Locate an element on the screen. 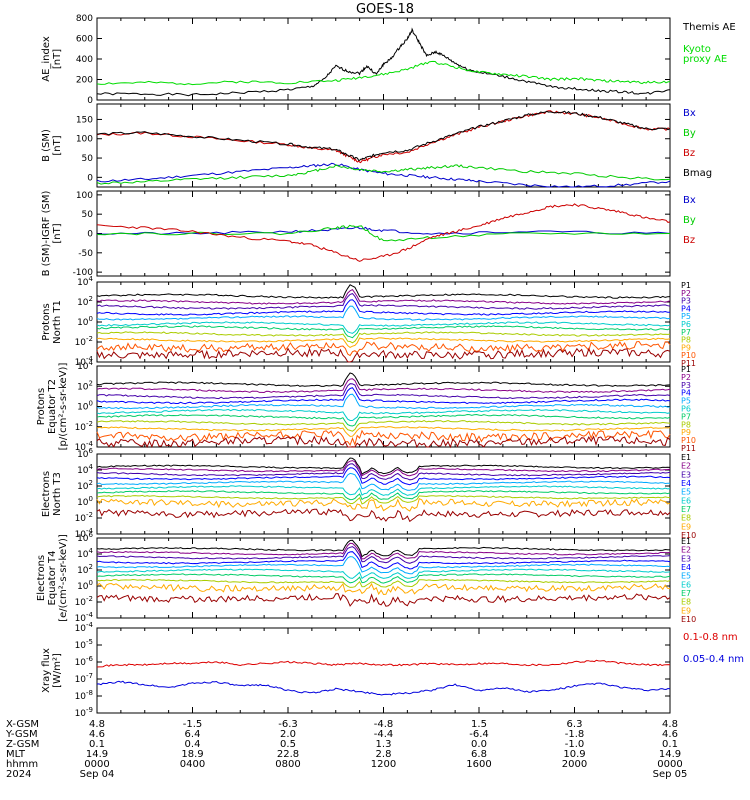 The height and width of the screenshot is (800, 750). y-axis-label: ProtonsNorth T1 is located at coordinates (52, 322).